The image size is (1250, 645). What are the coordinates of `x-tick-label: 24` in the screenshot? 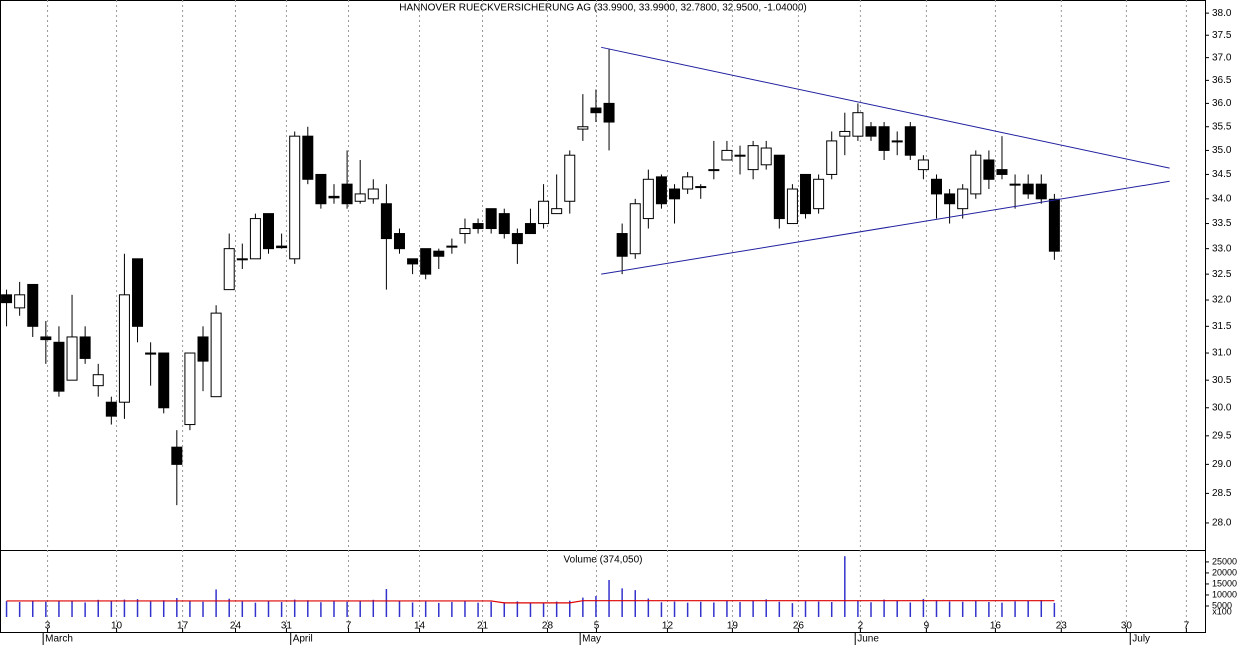 It's located at (236, 626).